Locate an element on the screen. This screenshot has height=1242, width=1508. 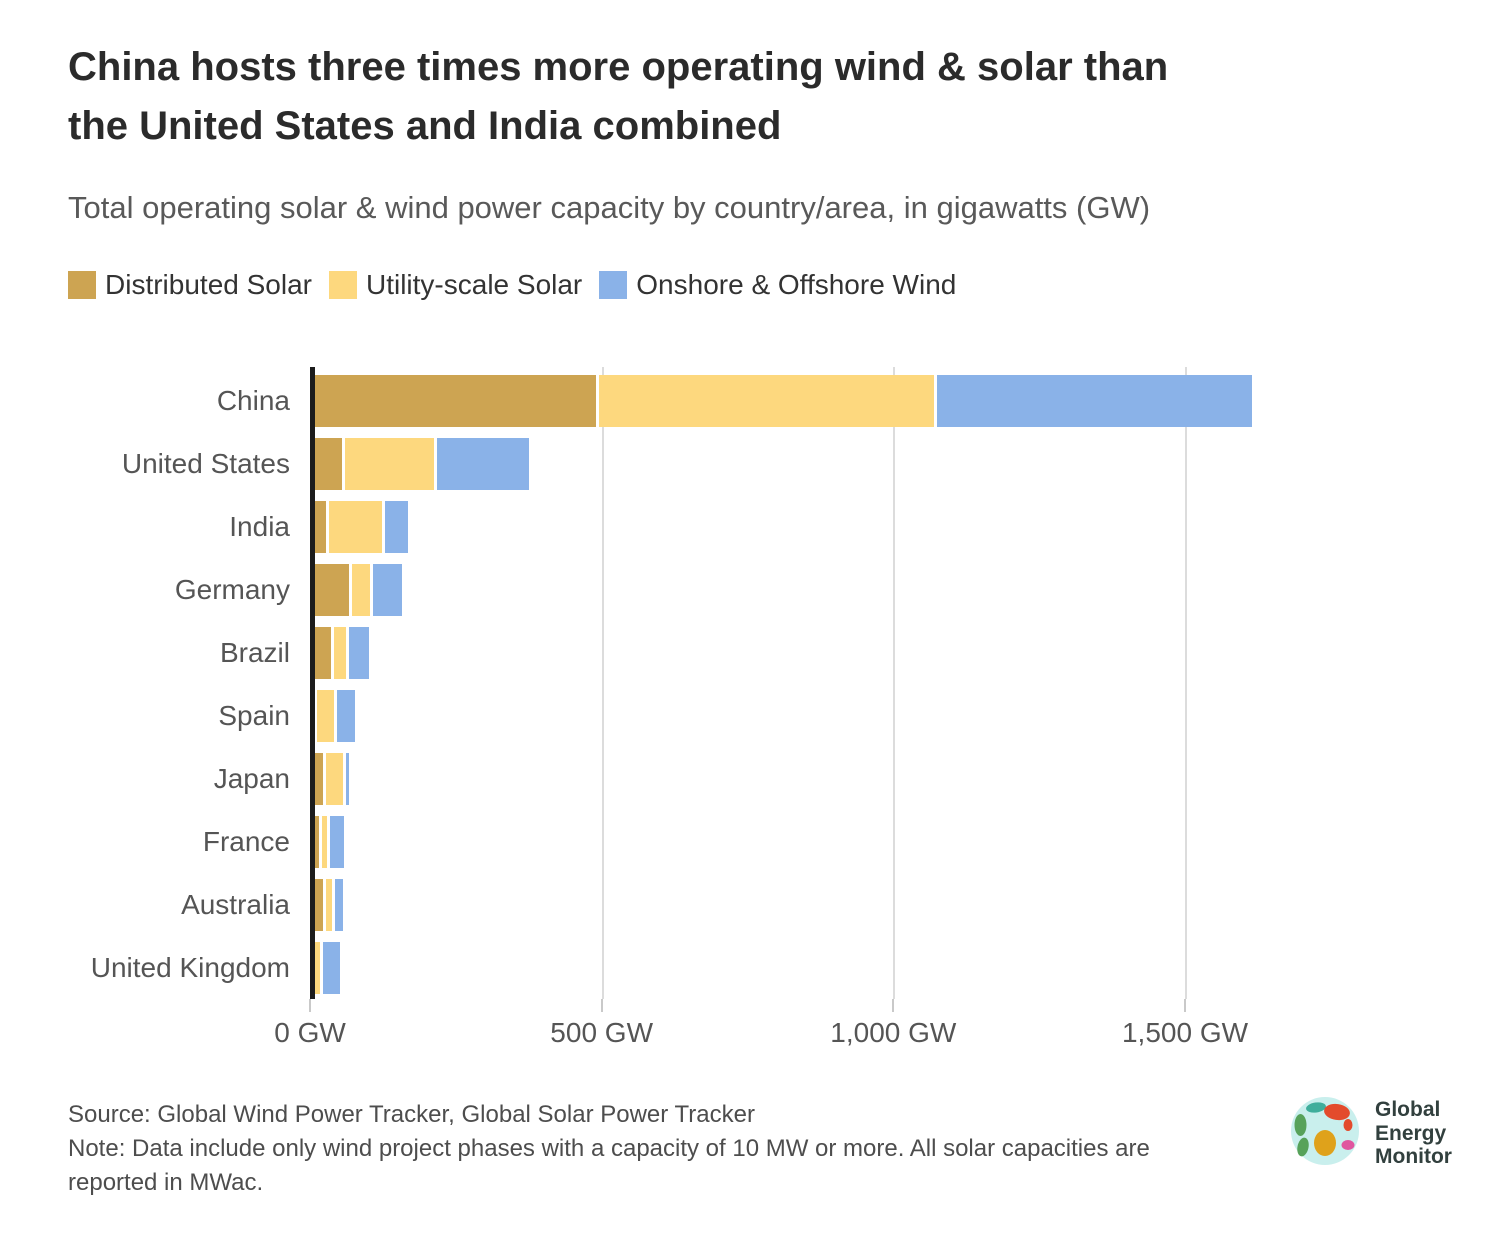
gem-logo: Global Energy Monitor is located at coordinates (1370, 1133).